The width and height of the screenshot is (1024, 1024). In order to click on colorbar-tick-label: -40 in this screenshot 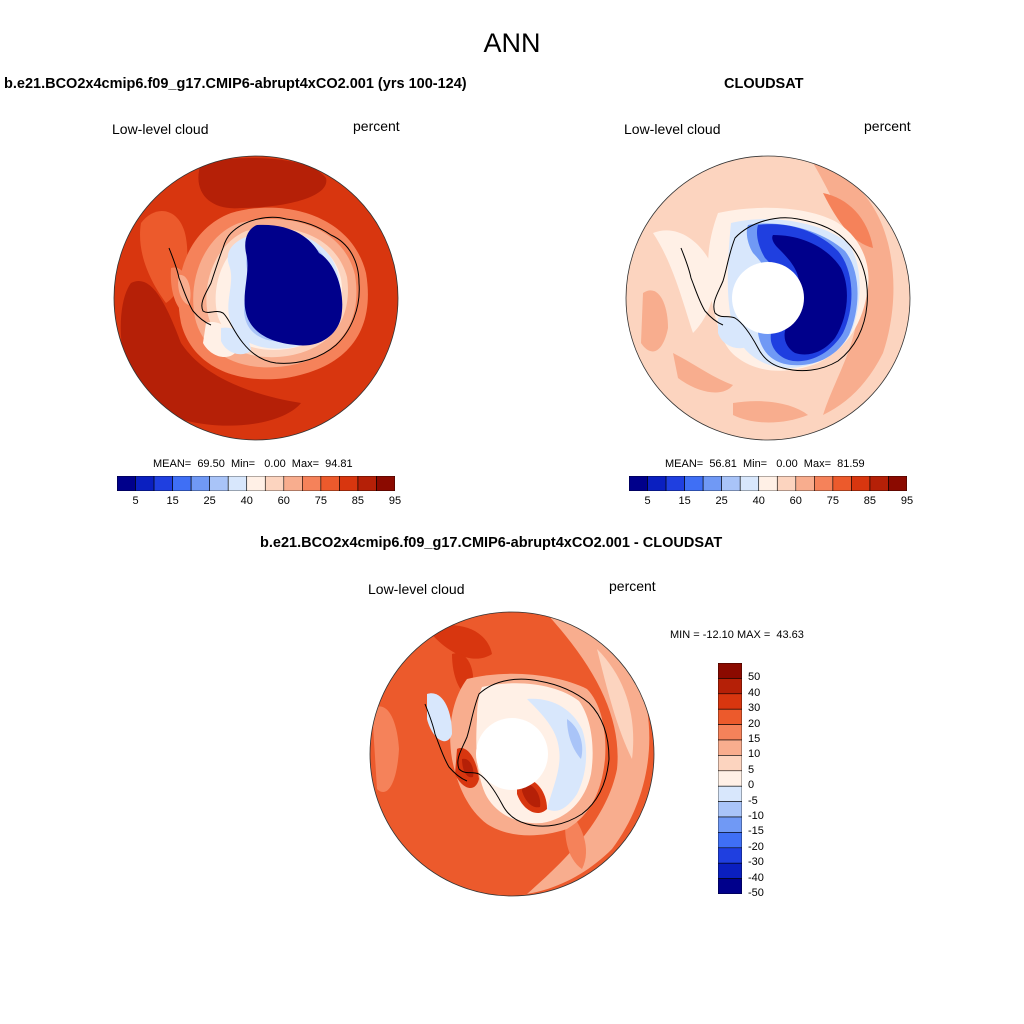, I will do `click(756, 877)`.